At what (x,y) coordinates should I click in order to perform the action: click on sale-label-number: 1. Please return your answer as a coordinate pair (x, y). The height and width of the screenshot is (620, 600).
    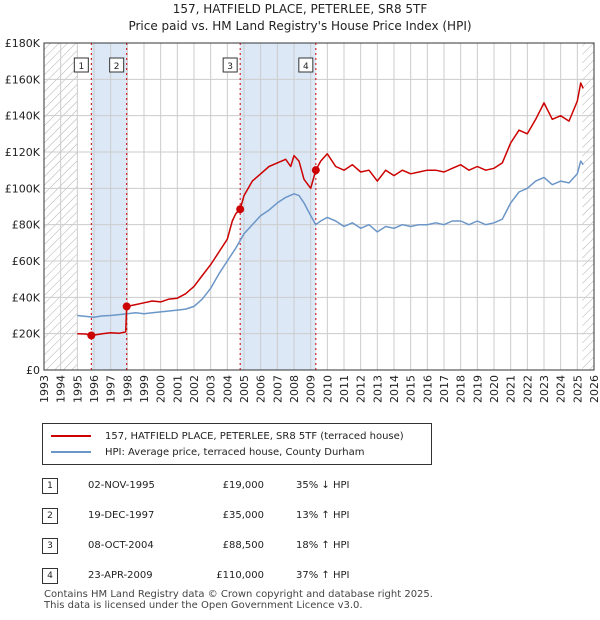
    Looking at the image, I should click on (81, 67).